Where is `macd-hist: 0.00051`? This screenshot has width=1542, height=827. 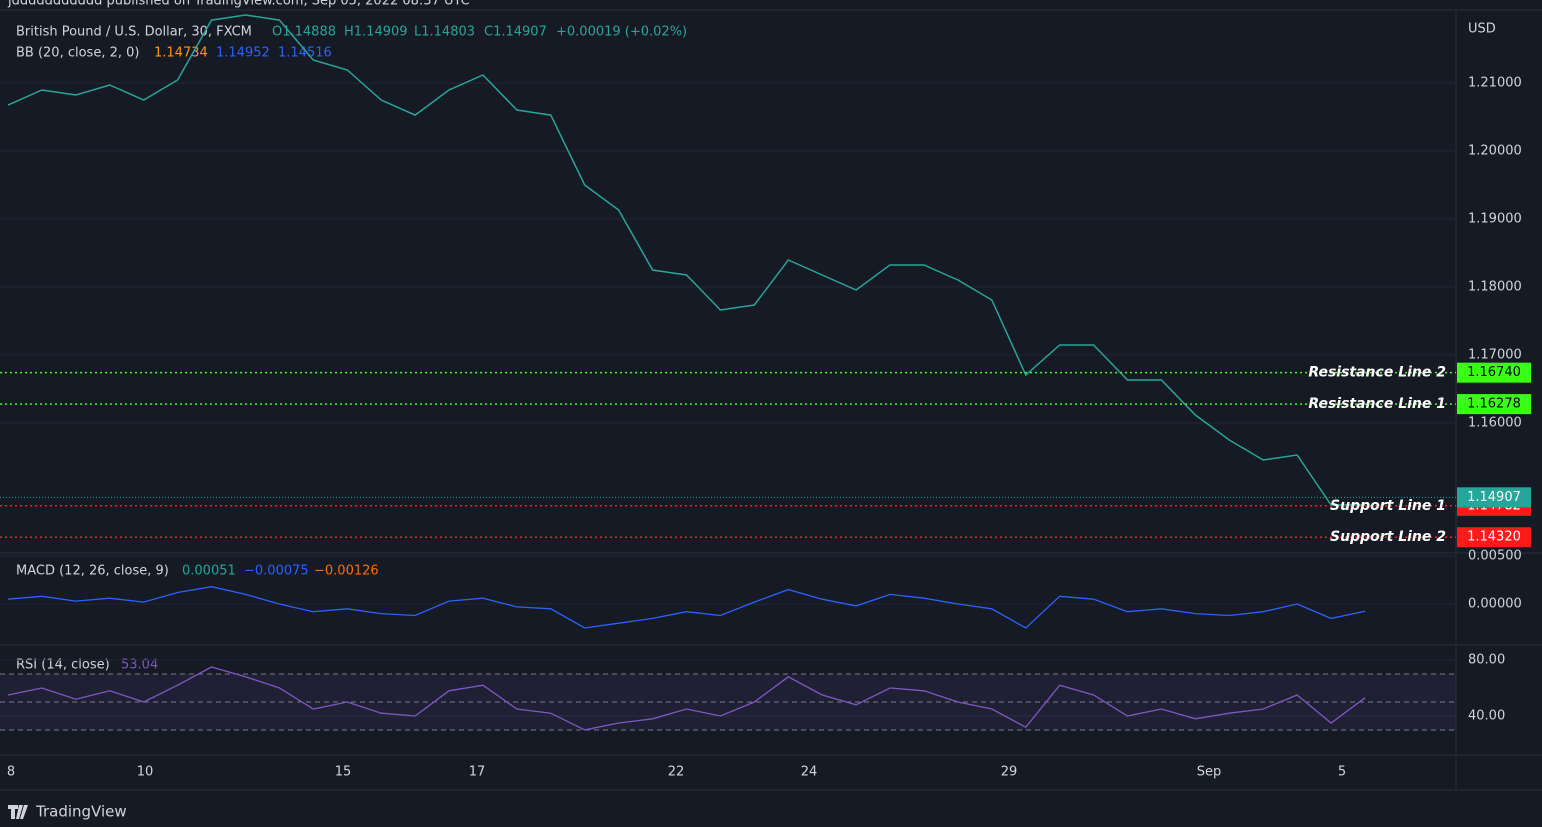
macd-hist: 0.00051 is located at coordinates (209, 571).